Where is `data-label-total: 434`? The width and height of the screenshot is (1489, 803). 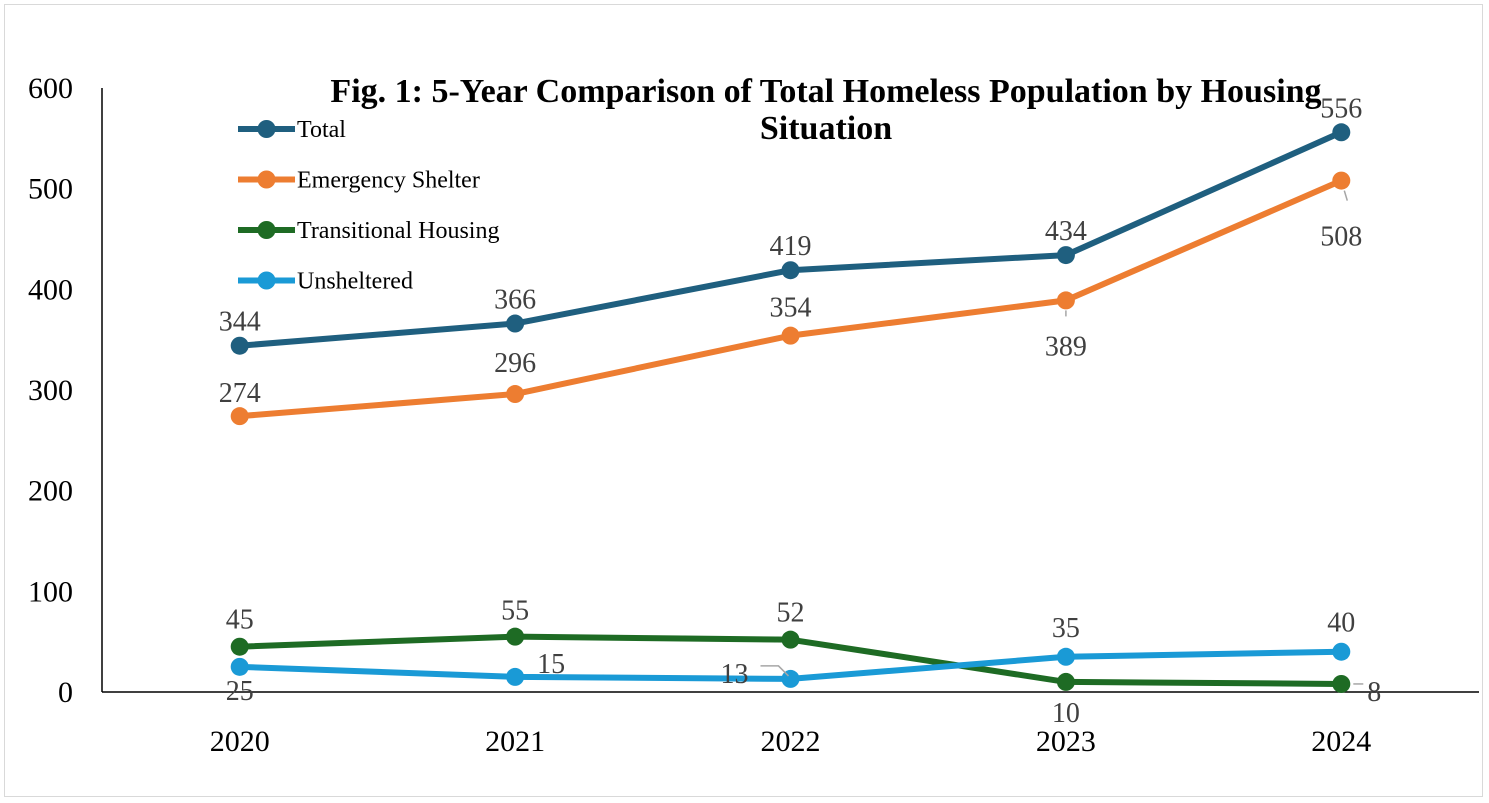
data-label-total: 434 is located at coordinates (1066, 231).